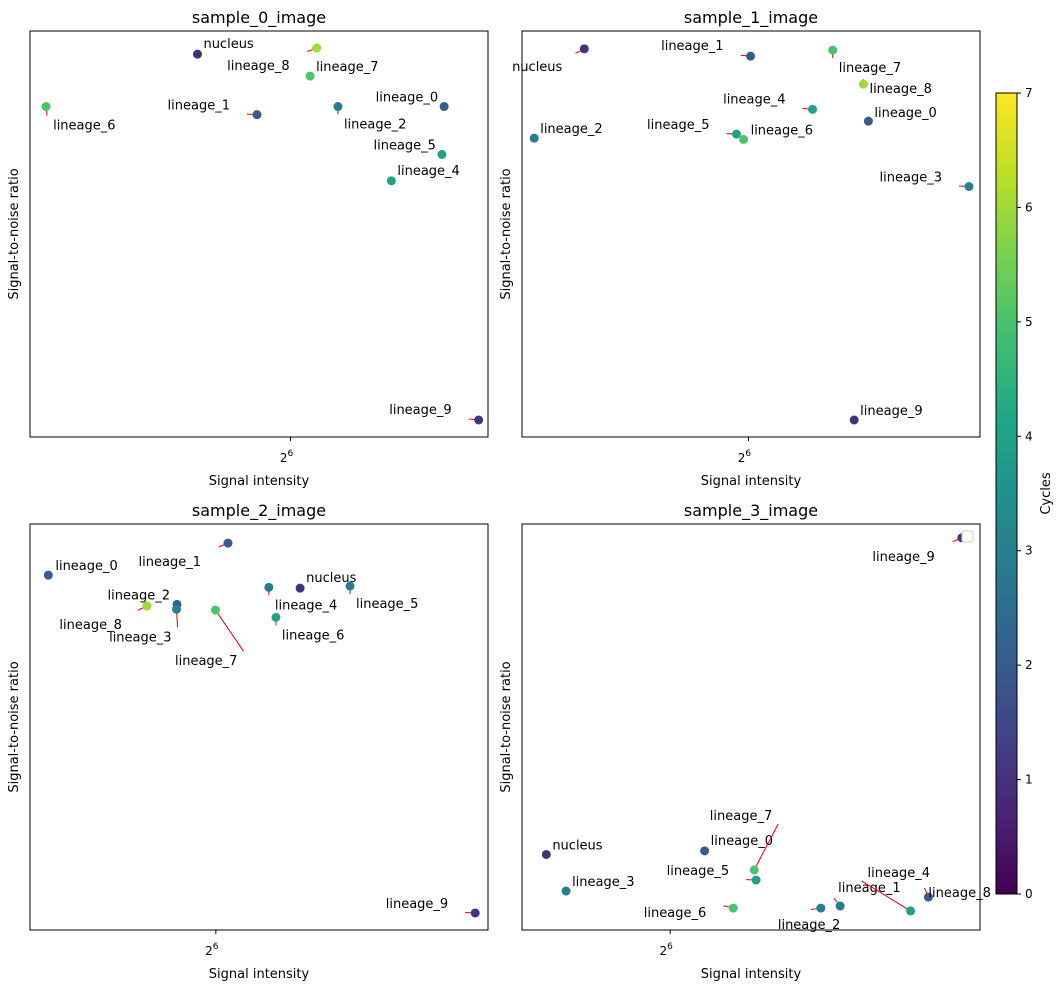 This screenshot has height=989, width=1063. I want to click on subplot-title: sample_3_image, so click(751, 511).